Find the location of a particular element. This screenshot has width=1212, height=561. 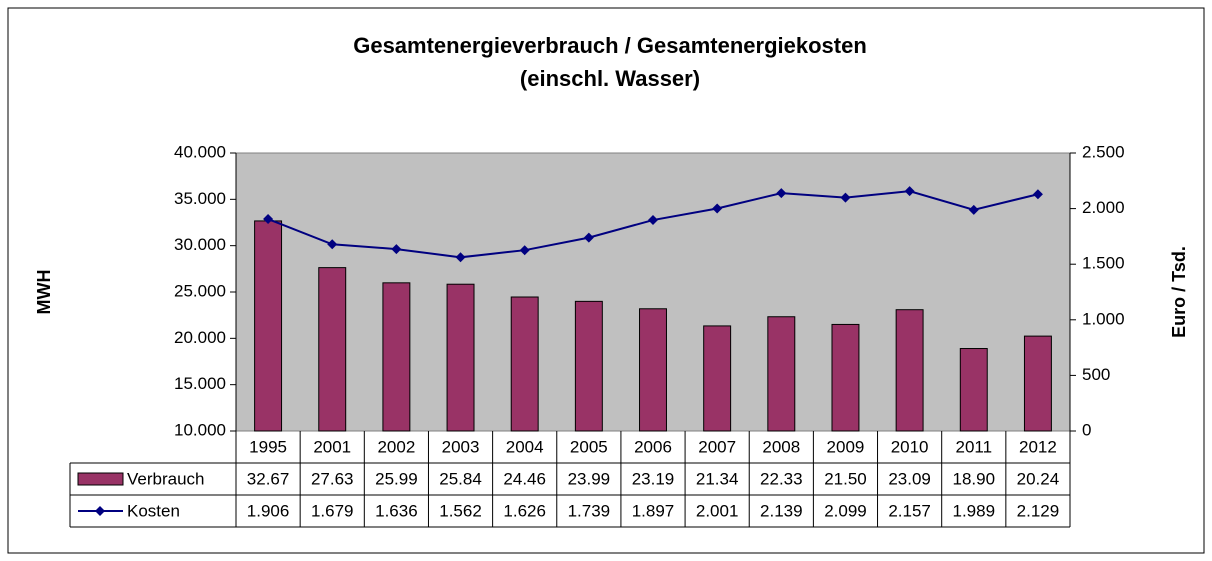

y-tick-label: 15.000 is located at coordinates (200, 383).